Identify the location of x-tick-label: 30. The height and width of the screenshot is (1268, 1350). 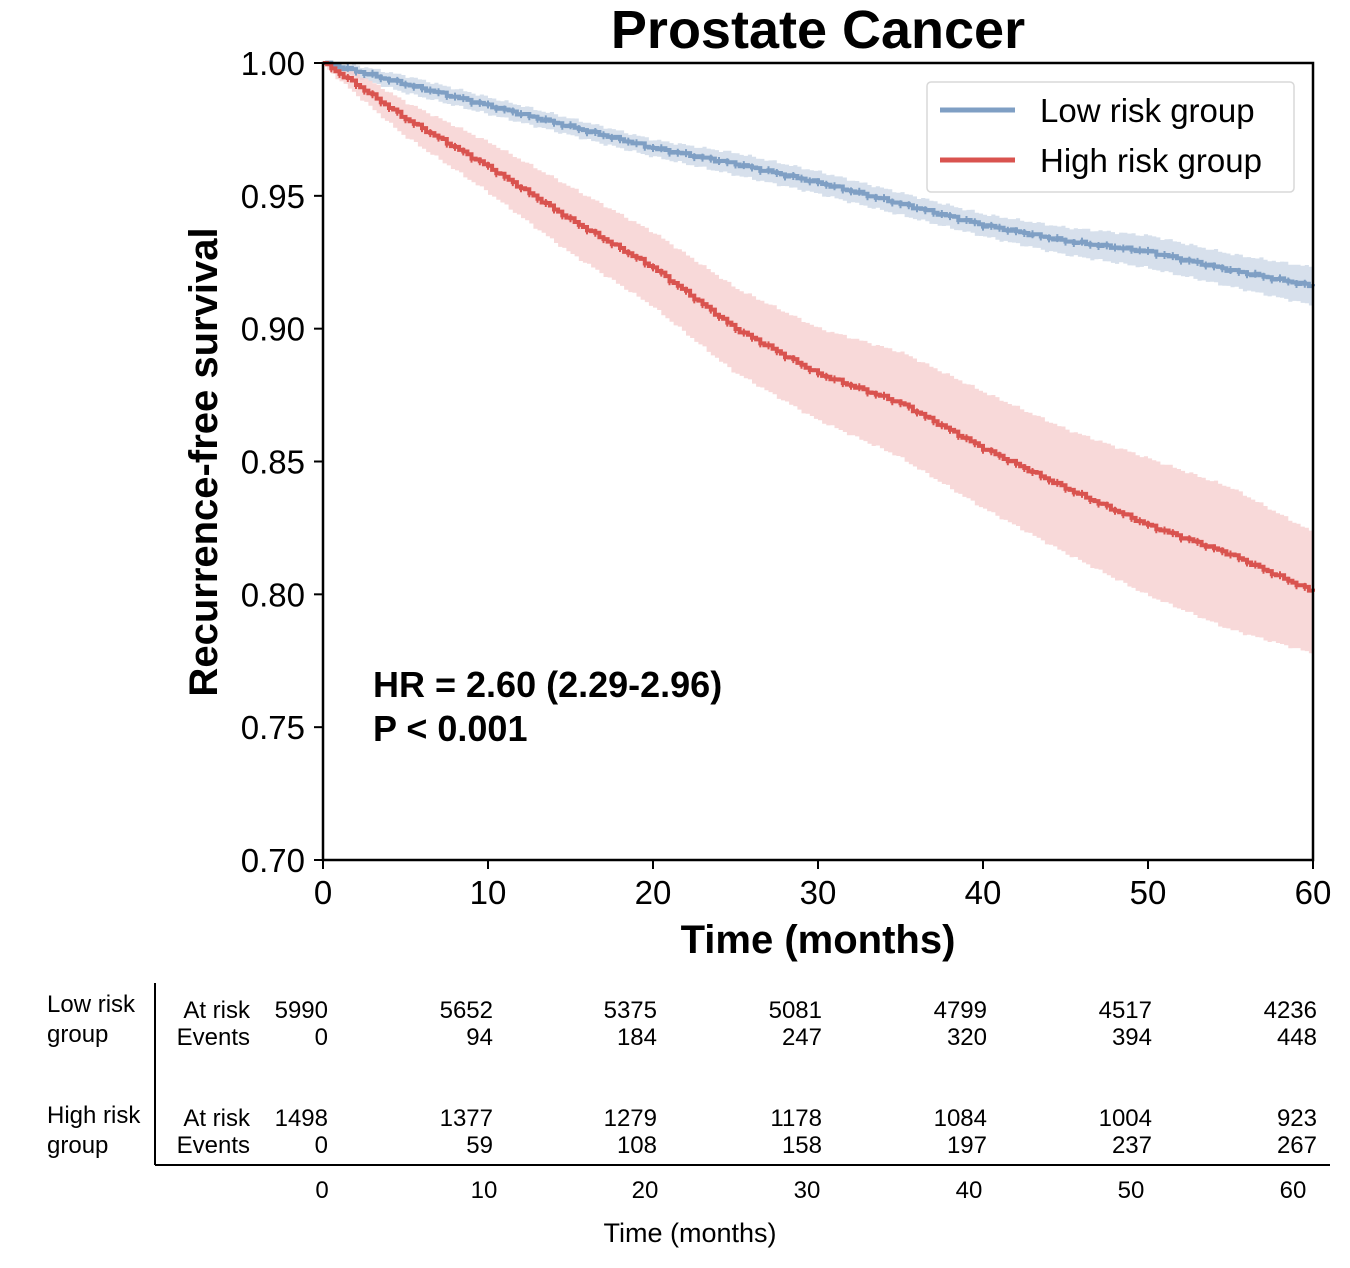
(818, 892).